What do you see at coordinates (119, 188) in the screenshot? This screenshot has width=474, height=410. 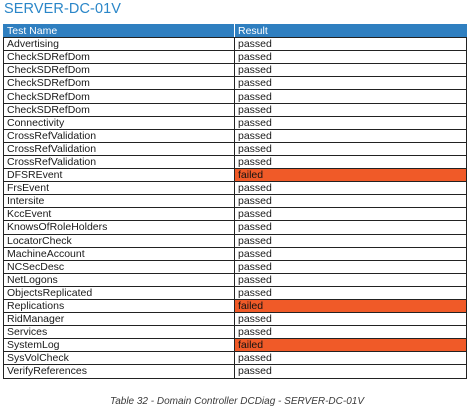 I see `test-name-cell: FrsEvent` at bounding box center [119, 188].